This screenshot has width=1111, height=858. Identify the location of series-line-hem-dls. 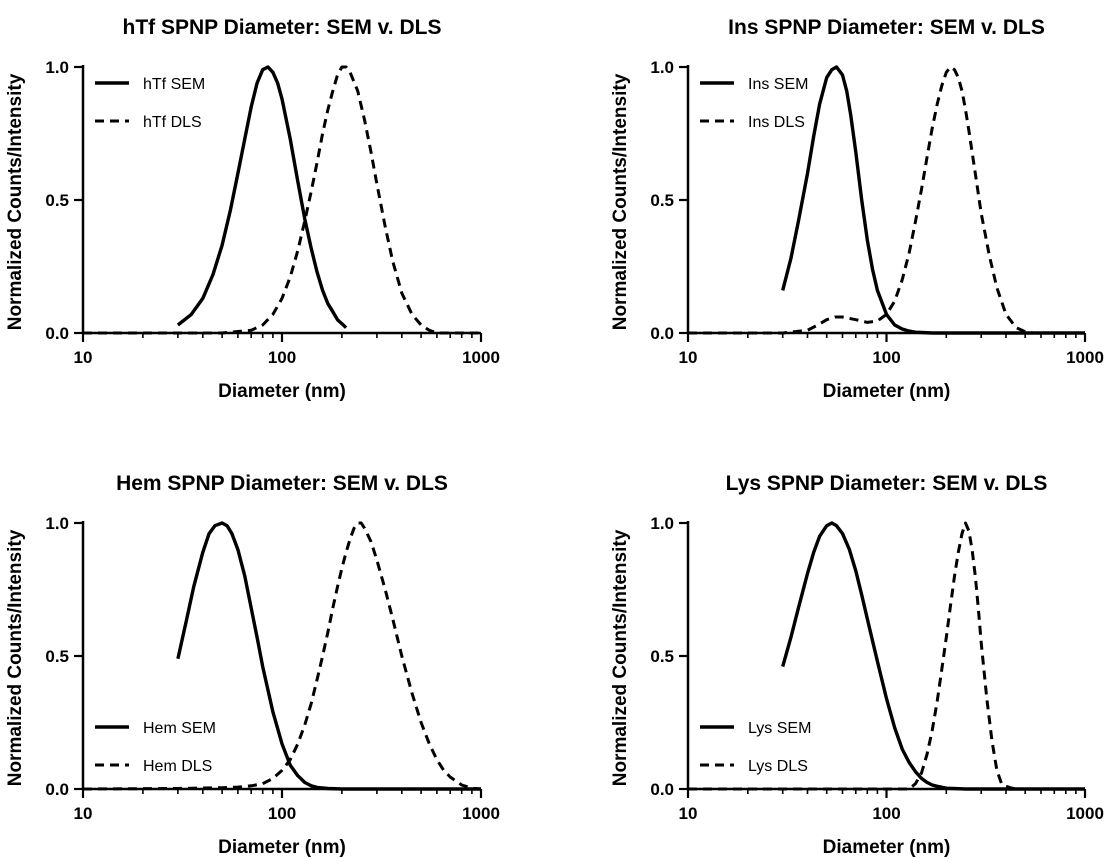
(282, 656).